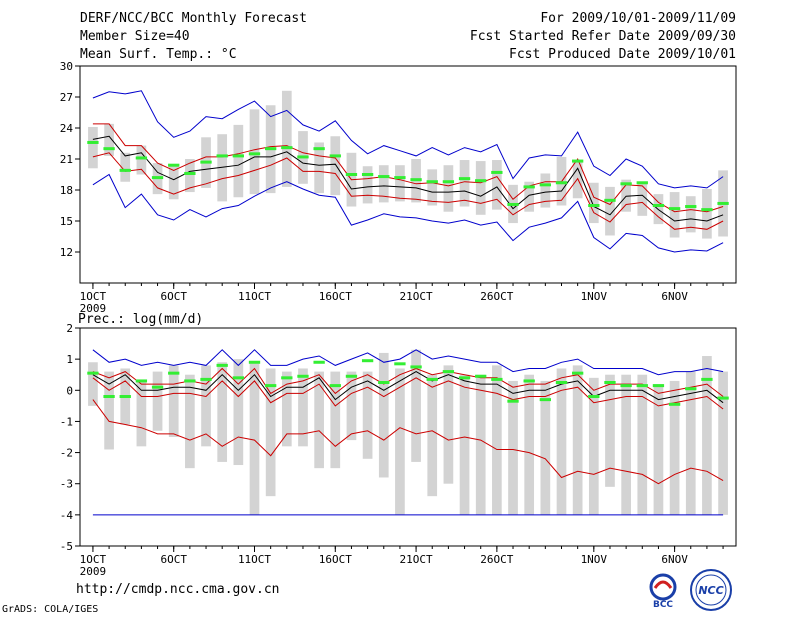 The height and width of the screenshot is (618, 800). What do you see at coordinates (408, 362) in the screenshot?
I see `prec-line-max` at bounding box center [408, 362].